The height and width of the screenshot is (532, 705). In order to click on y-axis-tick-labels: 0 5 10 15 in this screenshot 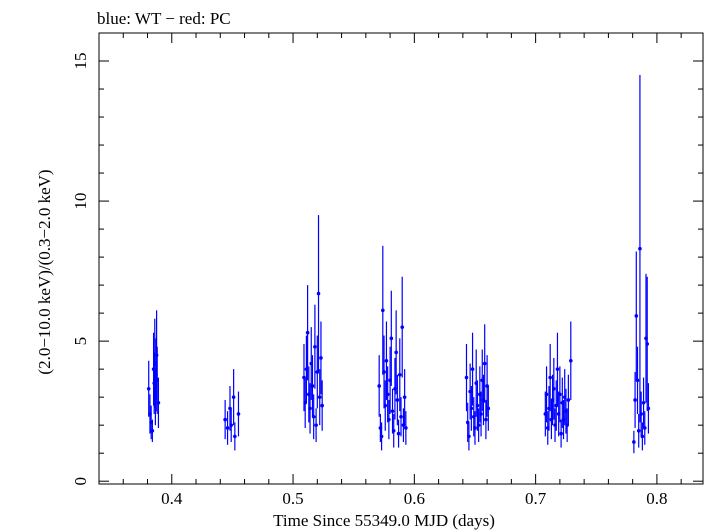, I will do `click(80, 269)`.